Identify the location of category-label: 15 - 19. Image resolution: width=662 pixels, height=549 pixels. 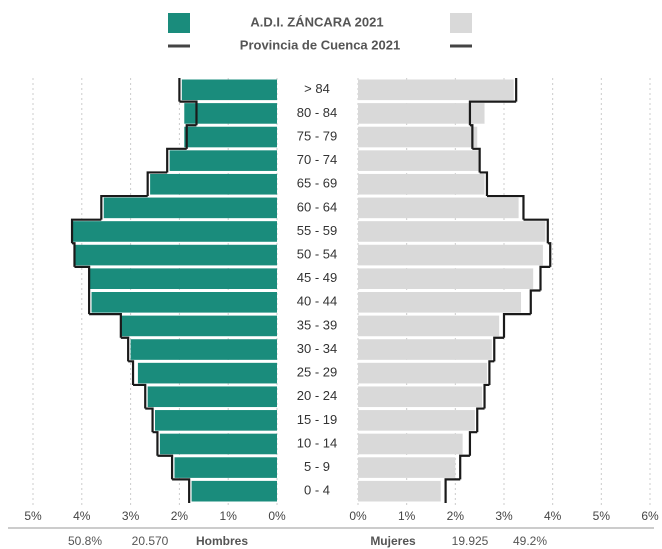
(317, 419).